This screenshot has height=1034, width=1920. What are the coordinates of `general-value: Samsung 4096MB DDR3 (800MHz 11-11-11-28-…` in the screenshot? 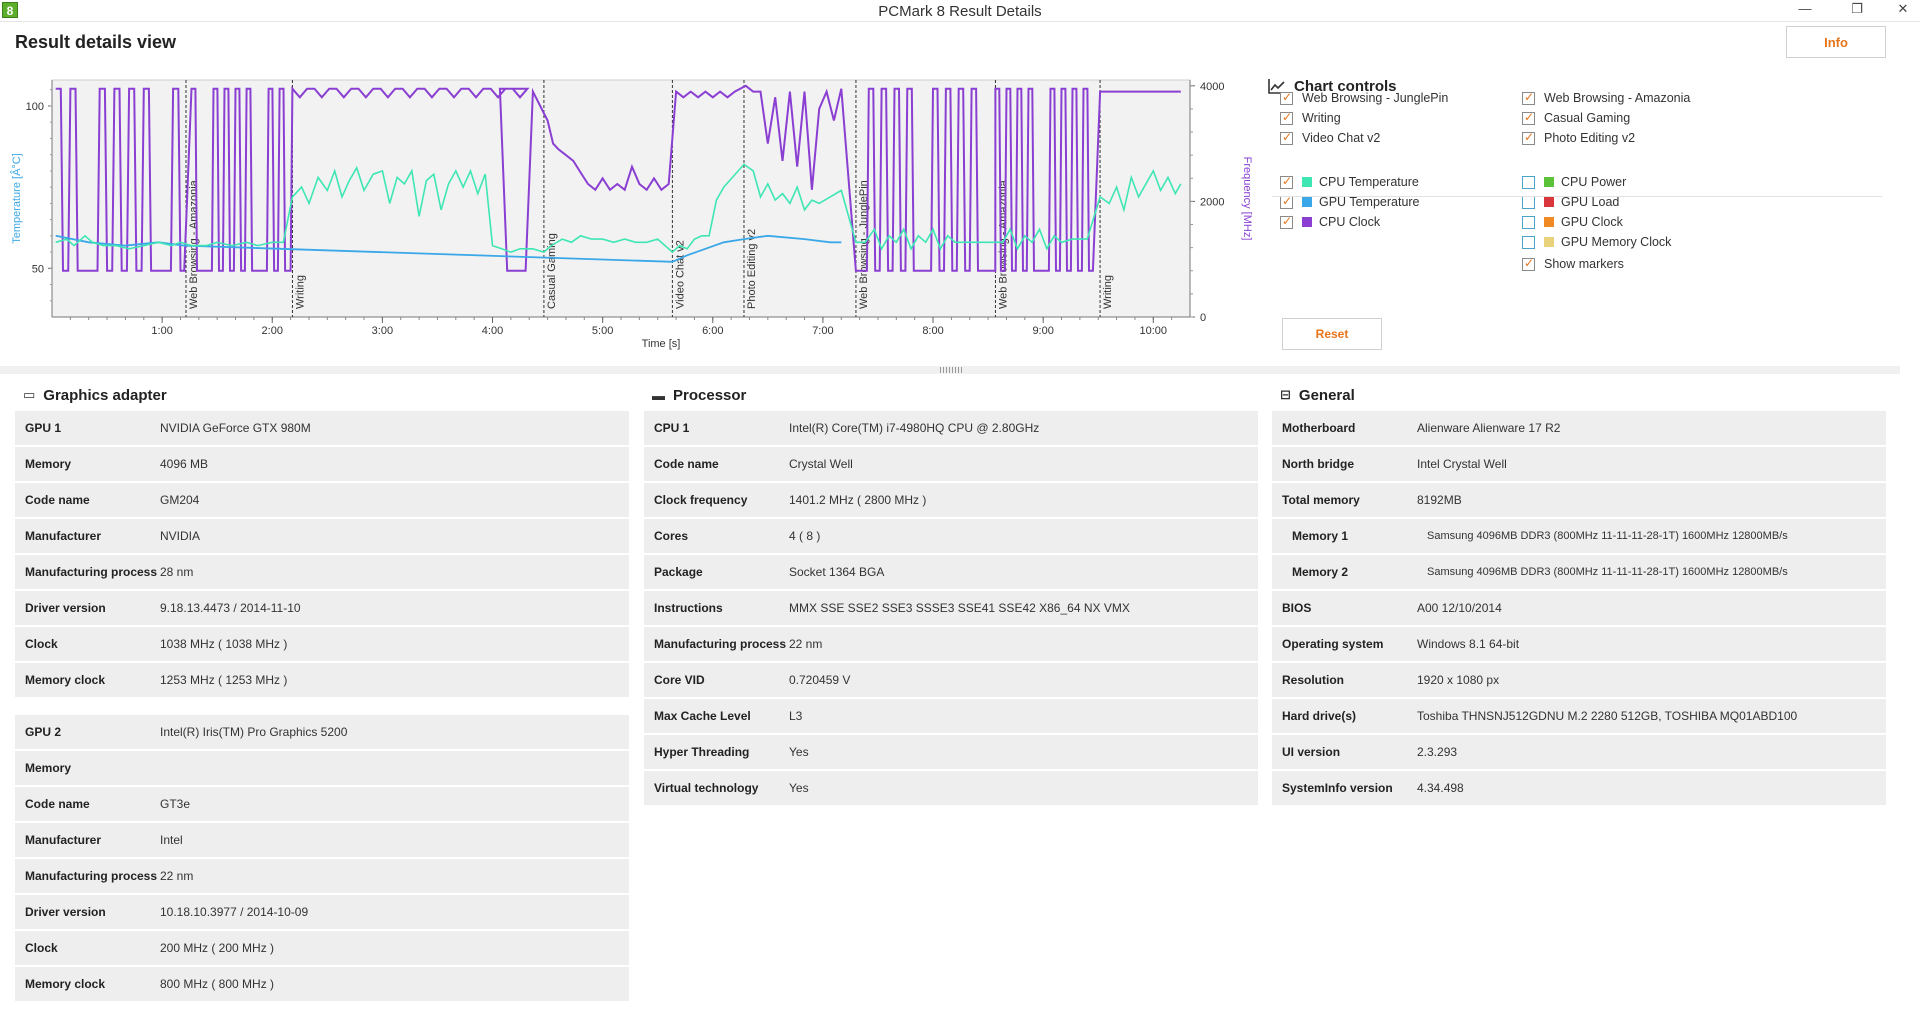 It's located at (1607, 572).